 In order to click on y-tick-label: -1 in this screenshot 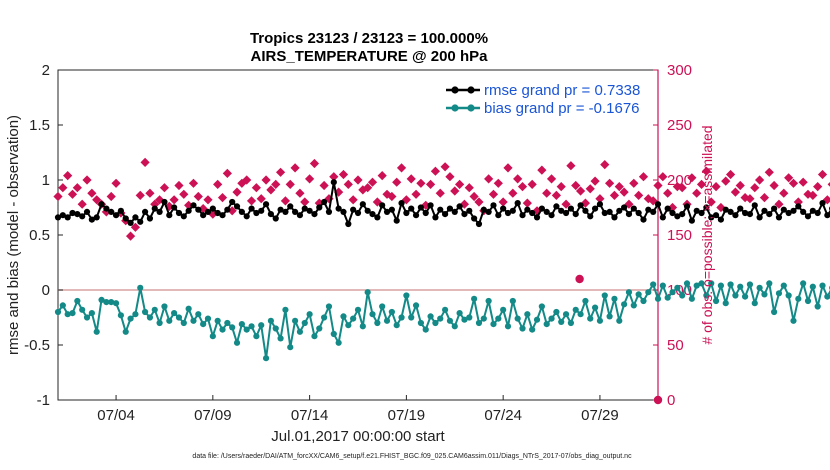, I will do `click(43, 400)`.